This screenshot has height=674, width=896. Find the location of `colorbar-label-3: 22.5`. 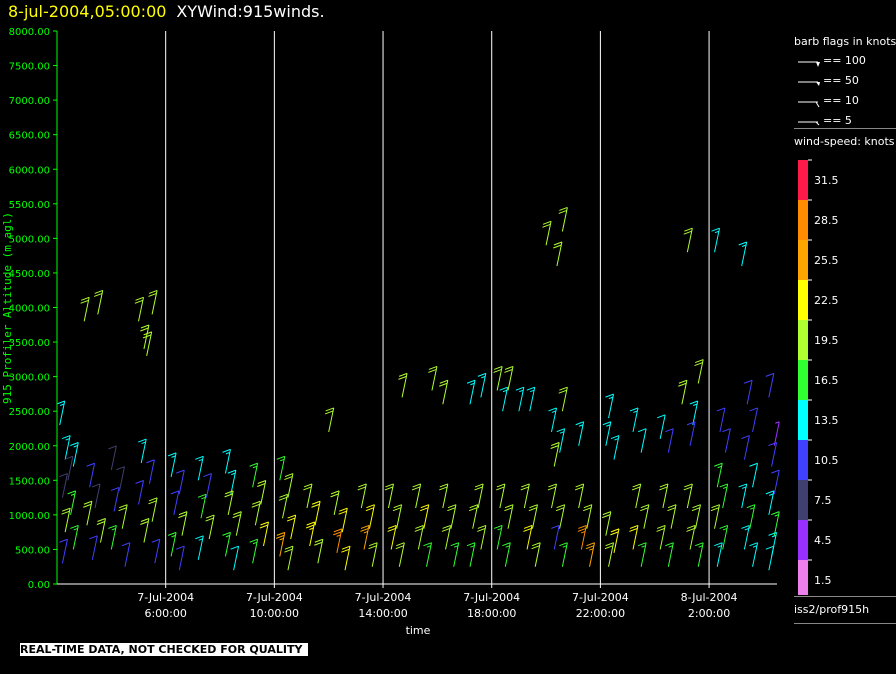

colorbar-label-3: 22.5 is located at coordinates (826, 300).